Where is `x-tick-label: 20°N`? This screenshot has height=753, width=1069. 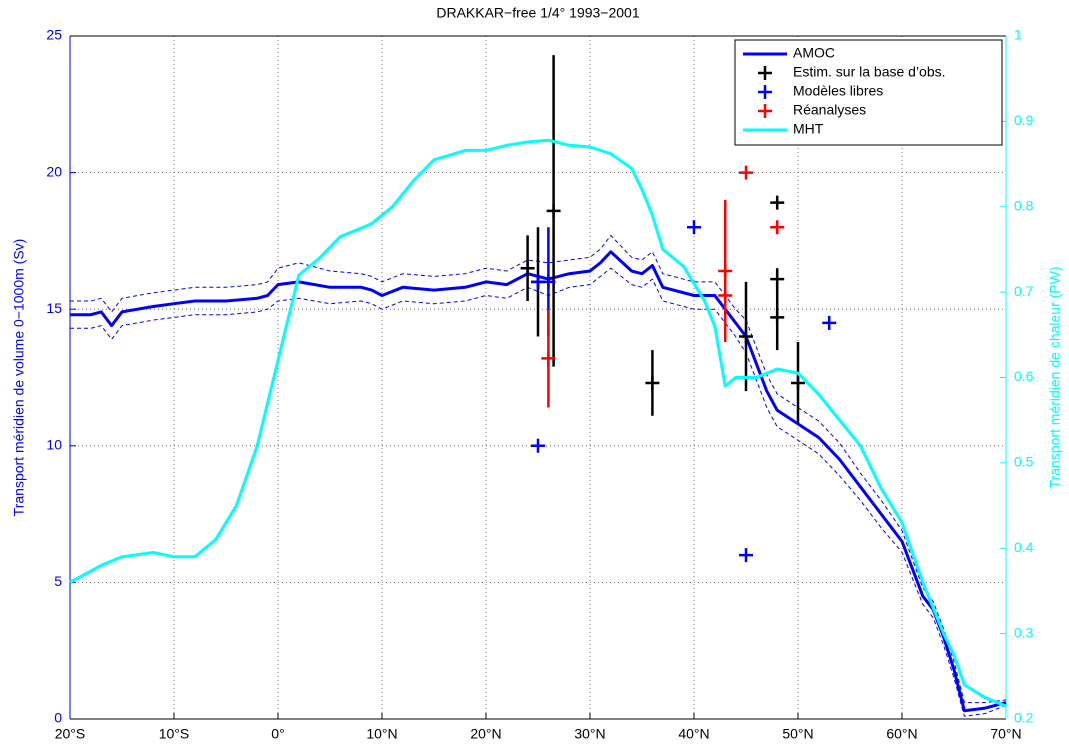 x-tick-label: 20°N is located at coordinates (485, 734).